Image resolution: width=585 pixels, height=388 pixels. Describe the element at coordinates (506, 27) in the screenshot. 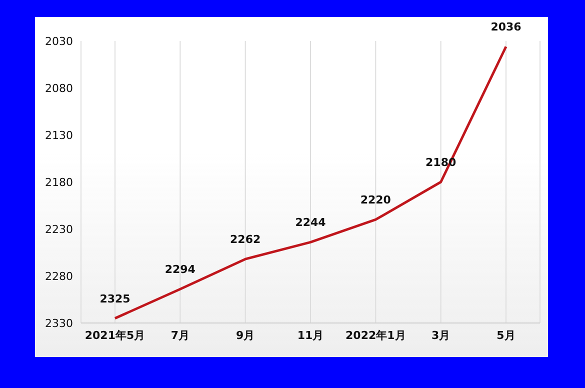

I see `data-label: 2036` at that location.